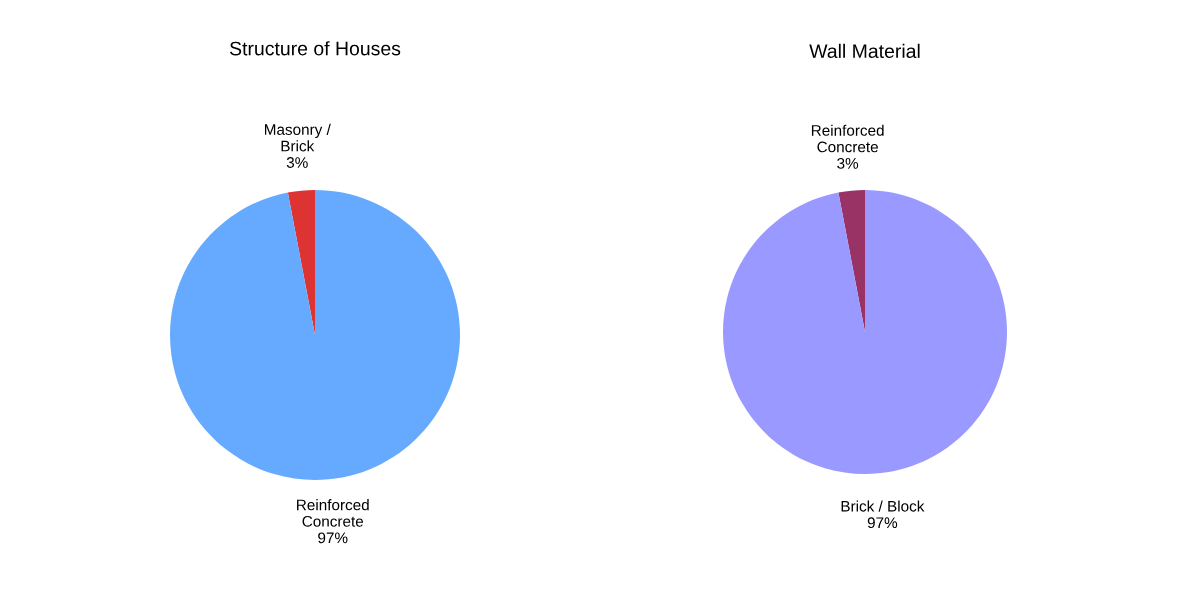 This screenshot has width=1188, height=601. What do you see at coordinates (297, 137) in the screenshot?
I see `slice-label: Masonry / Brick` at bounding box center [297, 137].